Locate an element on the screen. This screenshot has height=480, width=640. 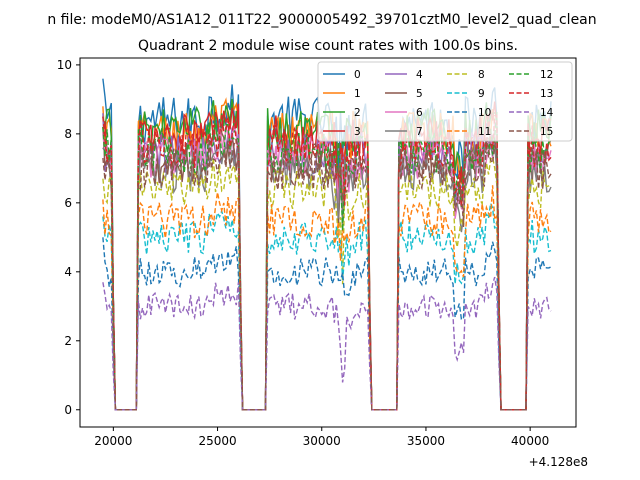
x-axis: 20000 25000 30000 35000 40000 is located at coordinates (321, 437).